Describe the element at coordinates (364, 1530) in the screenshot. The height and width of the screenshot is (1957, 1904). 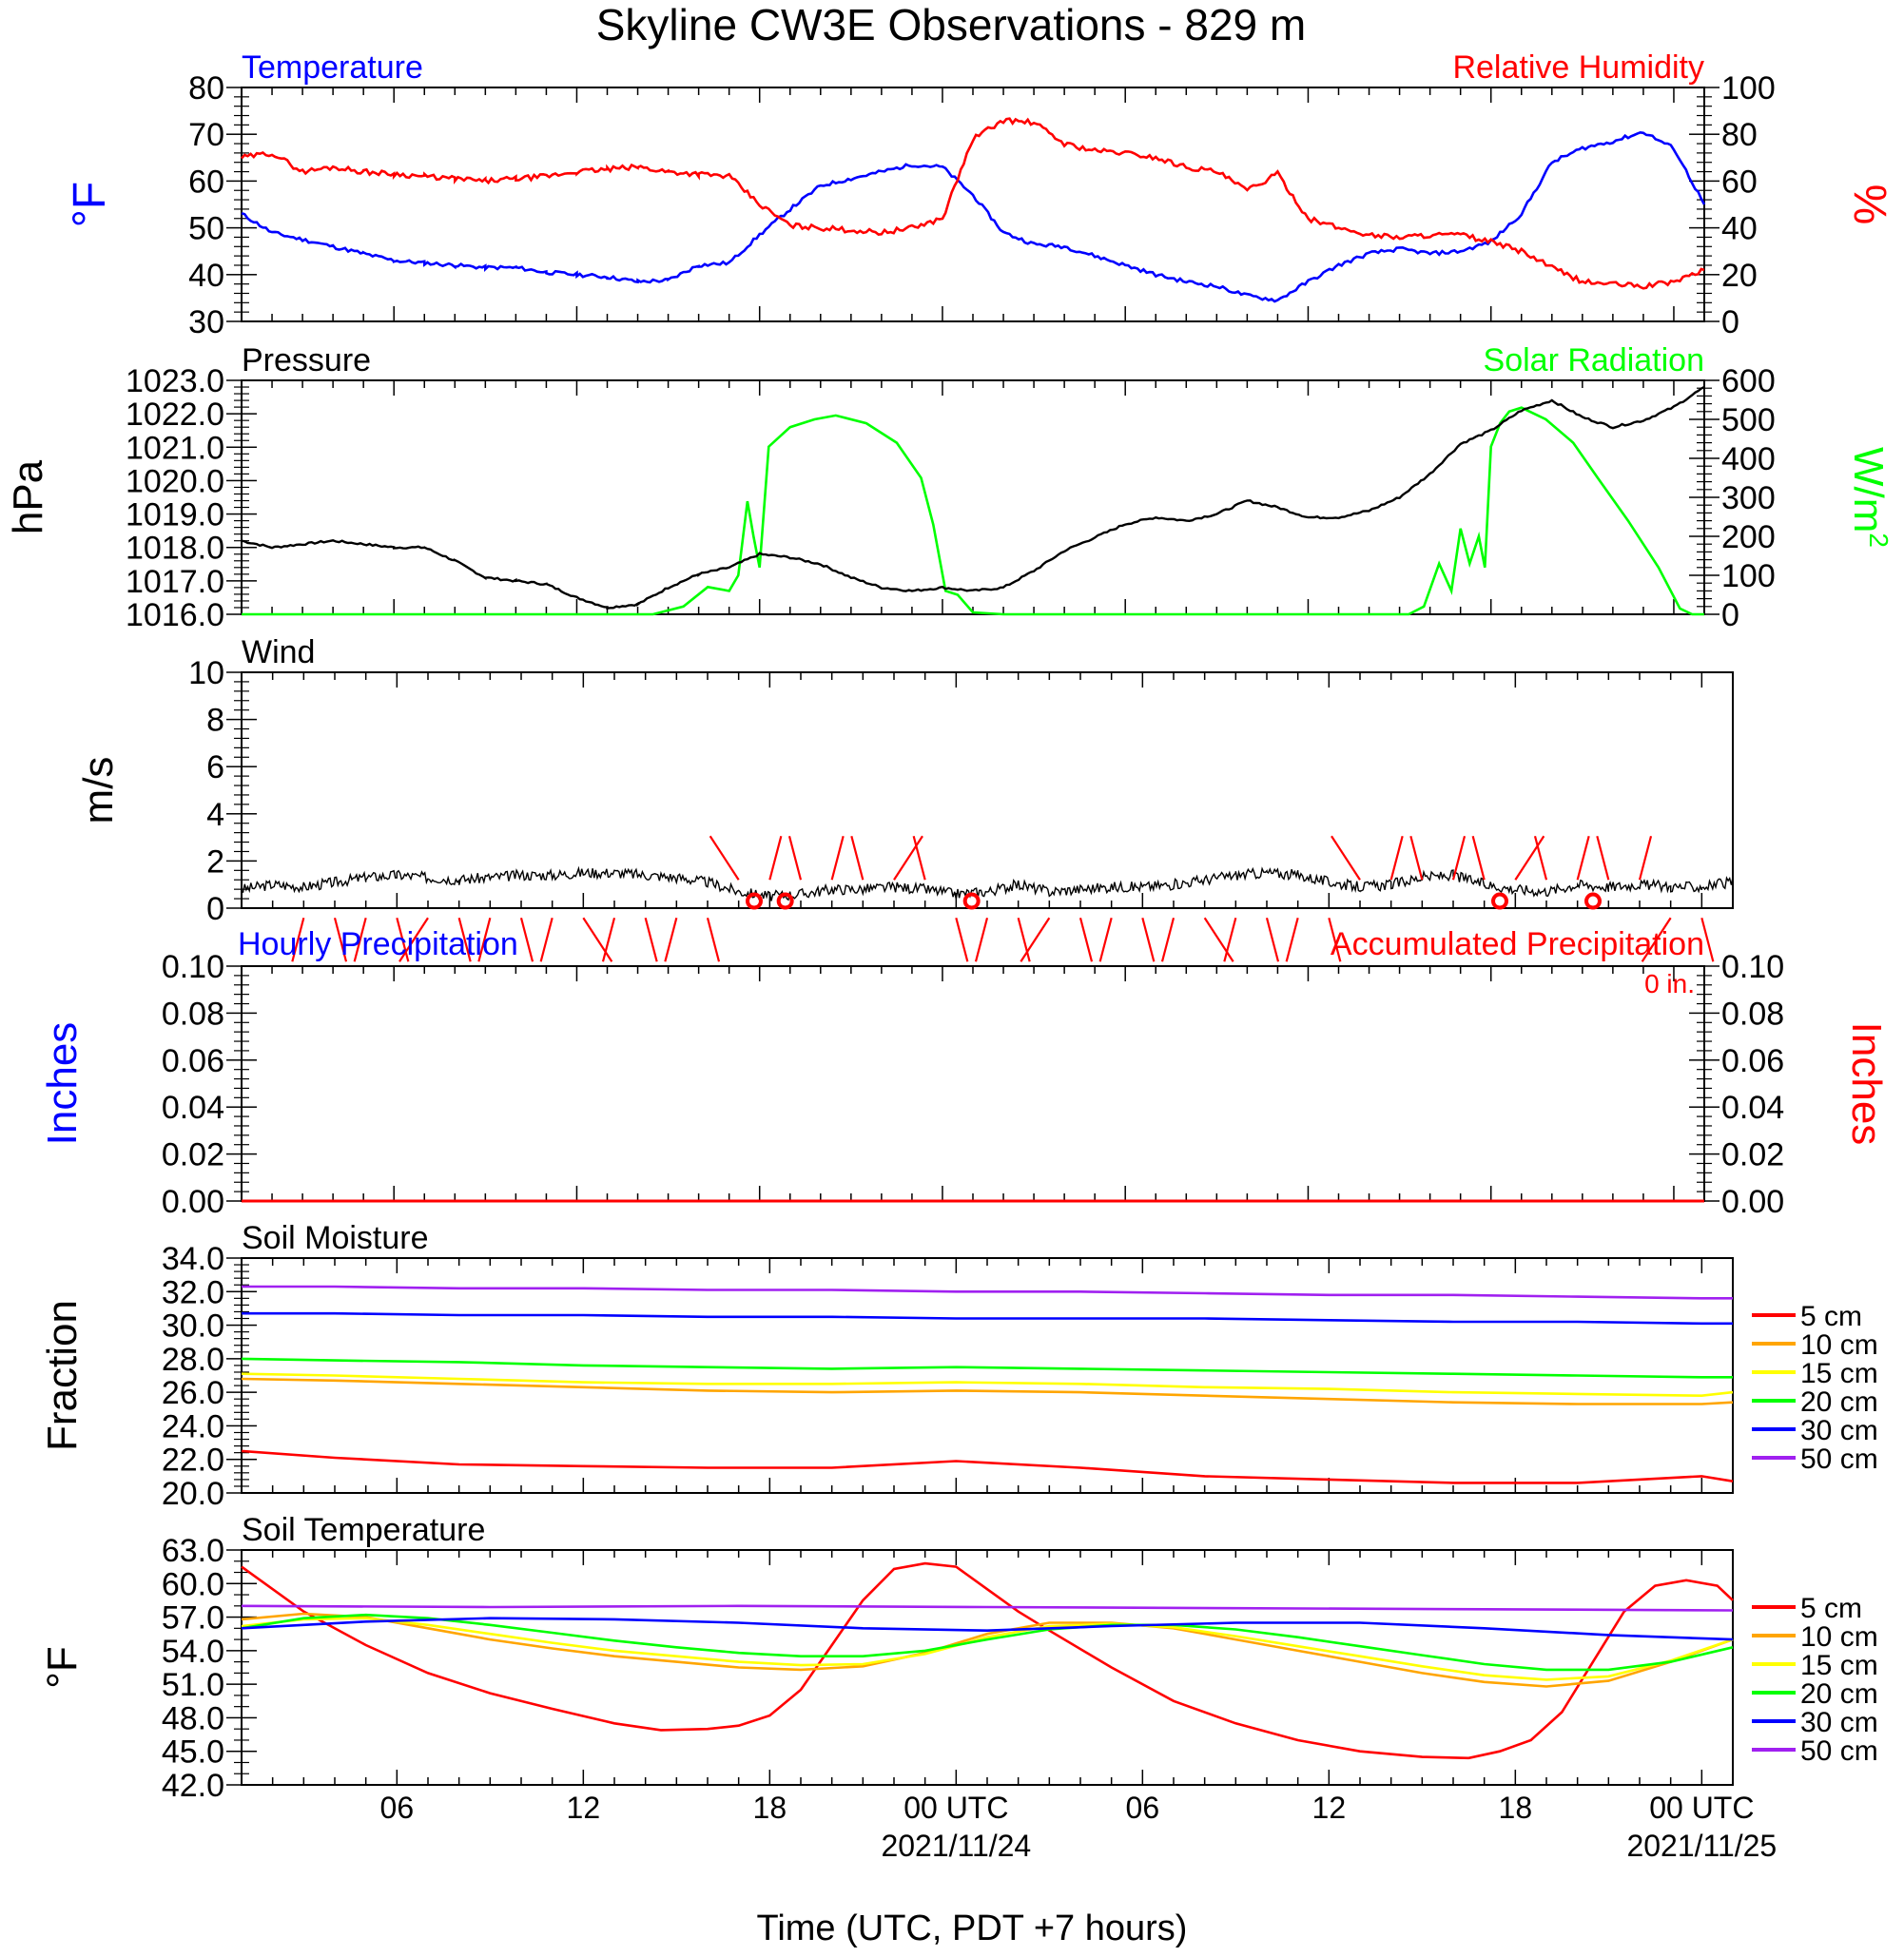
I see `soil-temperature-title: Soil Temperature` at that location.